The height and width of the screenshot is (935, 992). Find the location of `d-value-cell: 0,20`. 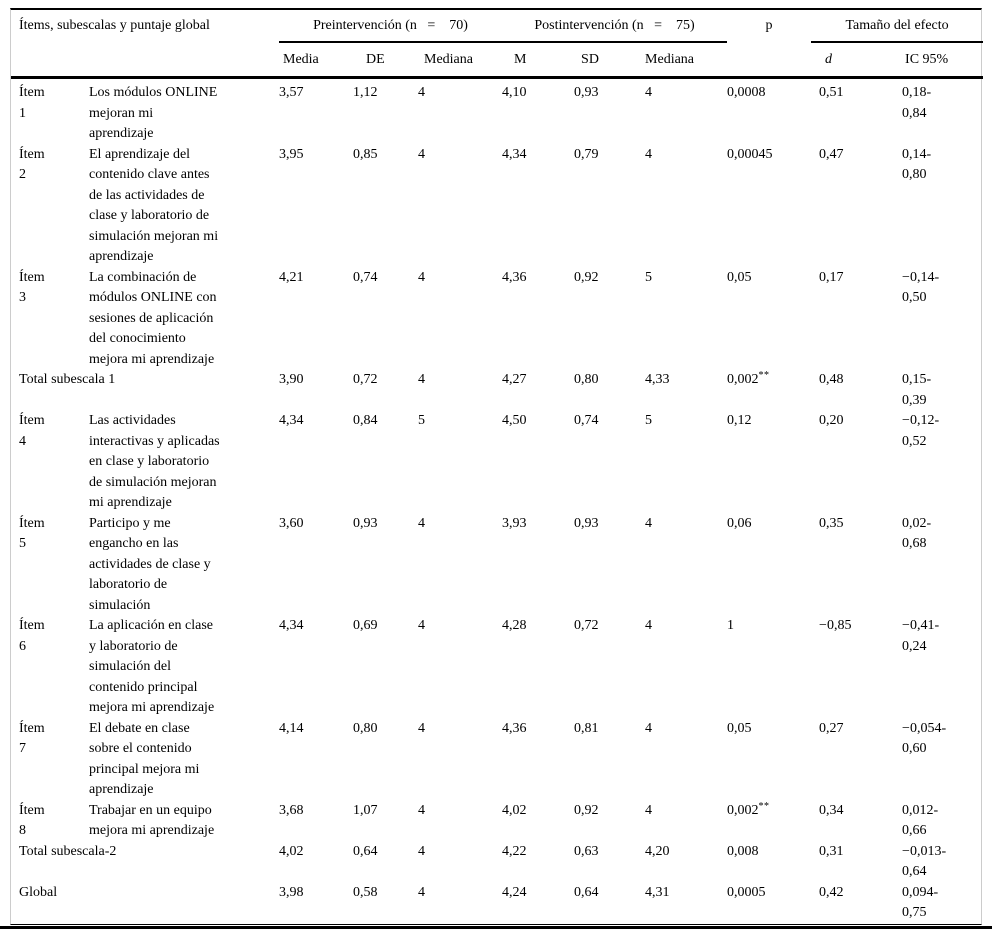

d-value-cell: 0,20 is located at coordinates (831, 420).